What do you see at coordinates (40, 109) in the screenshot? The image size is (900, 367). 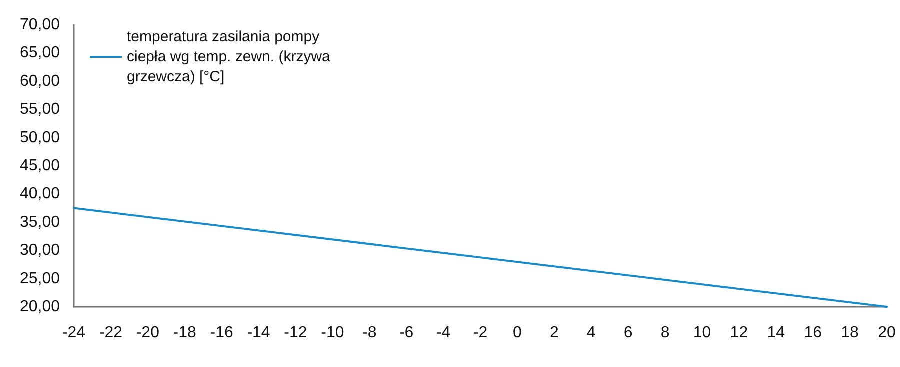 I see `y-tick-label: 55,00` at bounding box center [40, 109].